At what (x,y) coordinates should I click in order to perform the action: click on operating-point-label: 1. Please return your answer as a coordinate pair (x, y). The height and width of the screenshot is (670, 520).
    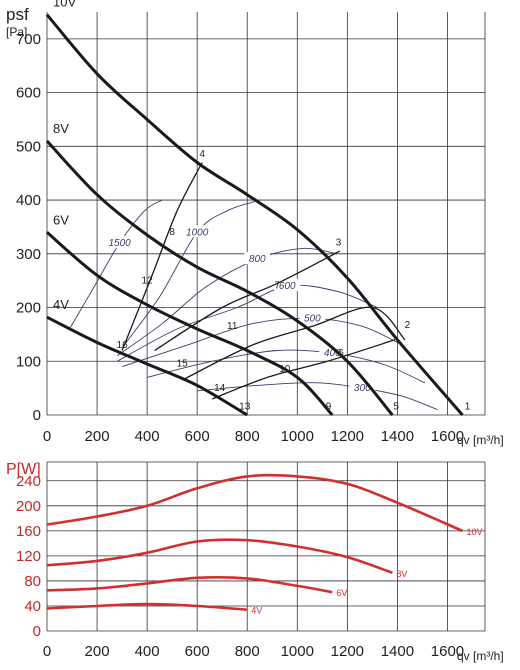
    Looking at the image, I should click on (468, 407).